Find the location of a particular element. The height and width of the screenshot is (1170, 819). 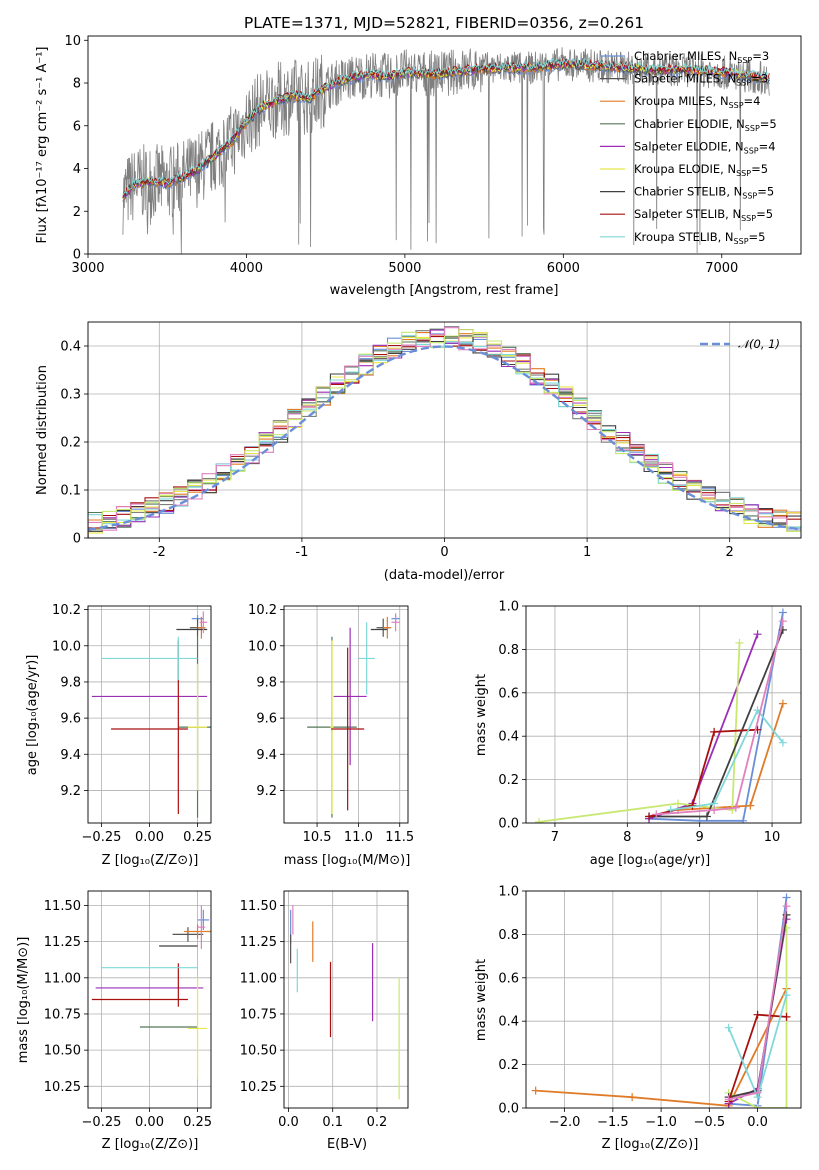

x-tick-label: 3000 is located at coordinates (87, 268).